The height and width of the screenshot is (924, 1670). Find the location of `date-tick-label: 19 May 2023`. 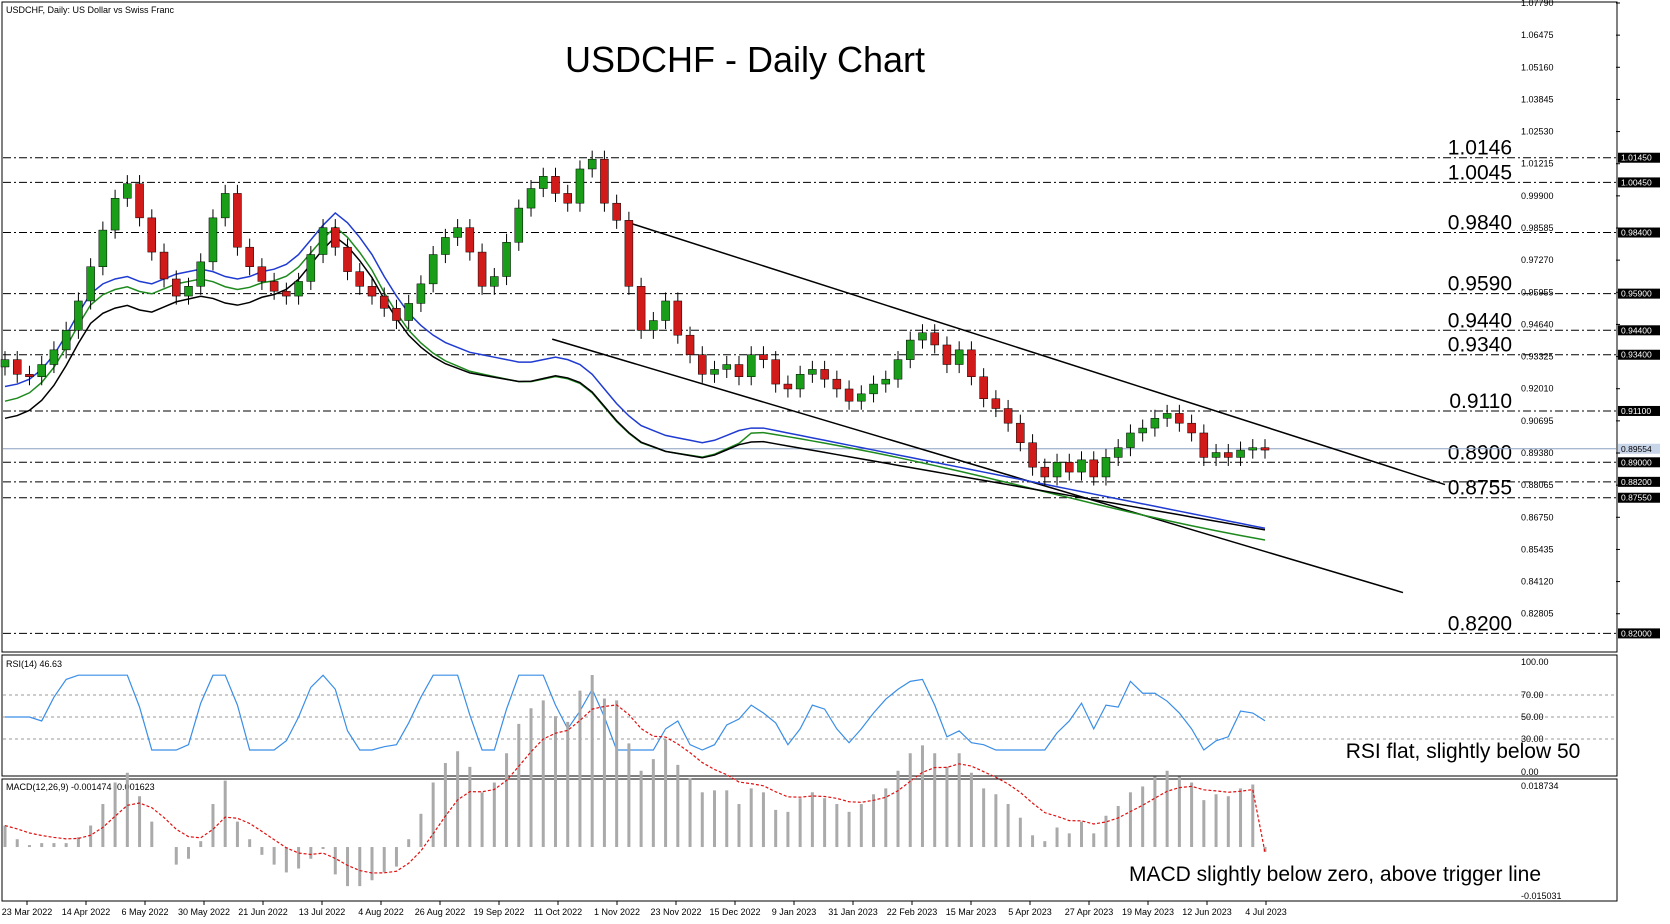

date-tick-label: 19 May 2023 is located at coordinates (1148, 912).